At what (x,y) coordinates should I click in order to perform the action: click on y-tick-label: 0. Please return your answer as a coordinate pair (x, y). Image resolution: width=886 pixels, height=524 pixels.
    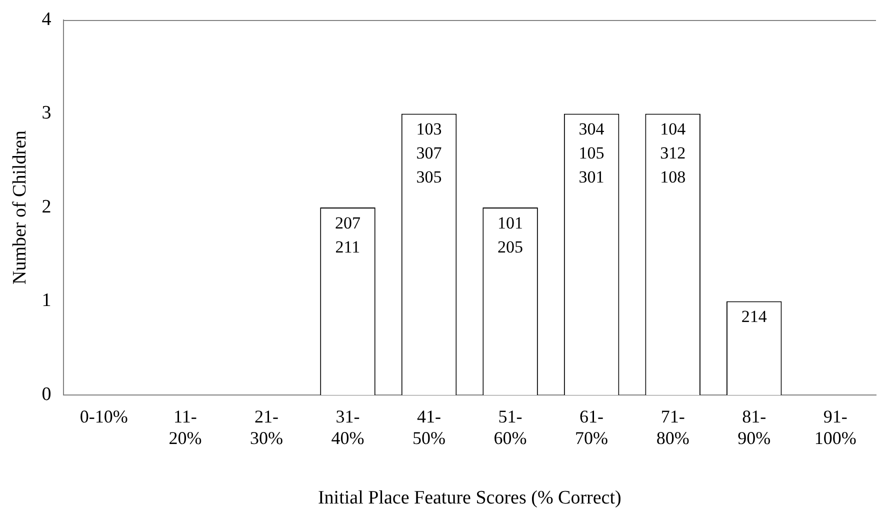
    Looking at the image, I should click on (47, 394).